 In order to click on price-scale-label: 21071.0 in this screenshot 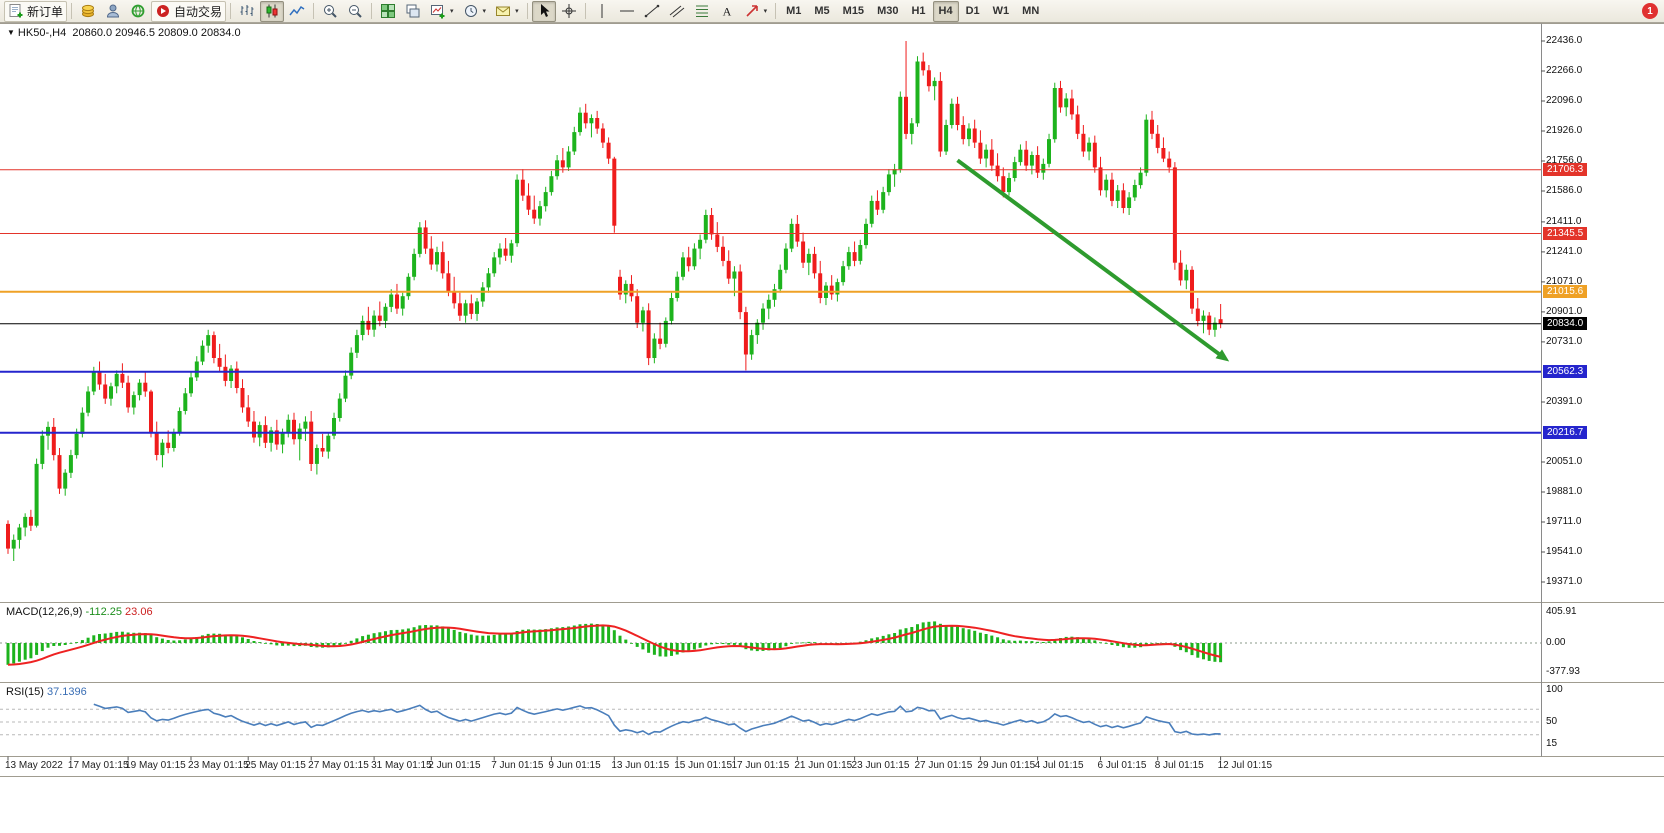, I will do `click(1564, 281)`.